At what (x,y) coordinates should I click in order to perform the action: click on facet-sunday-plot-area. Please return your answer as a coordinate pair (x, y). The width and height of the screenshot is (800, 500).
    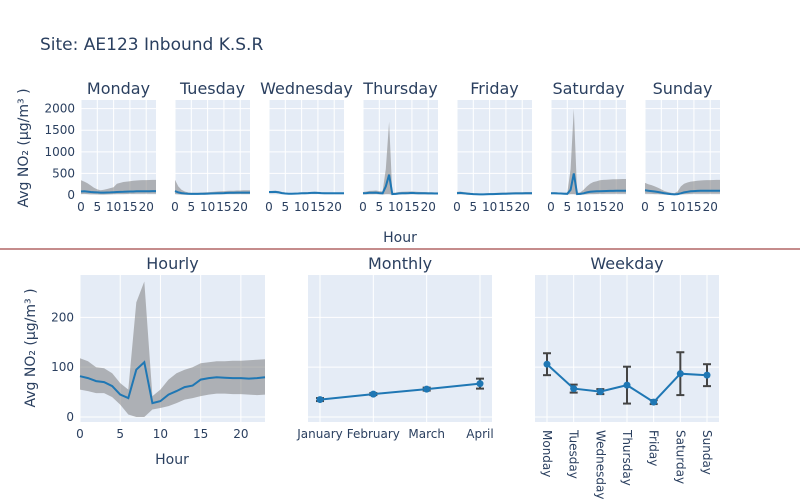
    Looking at the image, I should click on (682, 147).